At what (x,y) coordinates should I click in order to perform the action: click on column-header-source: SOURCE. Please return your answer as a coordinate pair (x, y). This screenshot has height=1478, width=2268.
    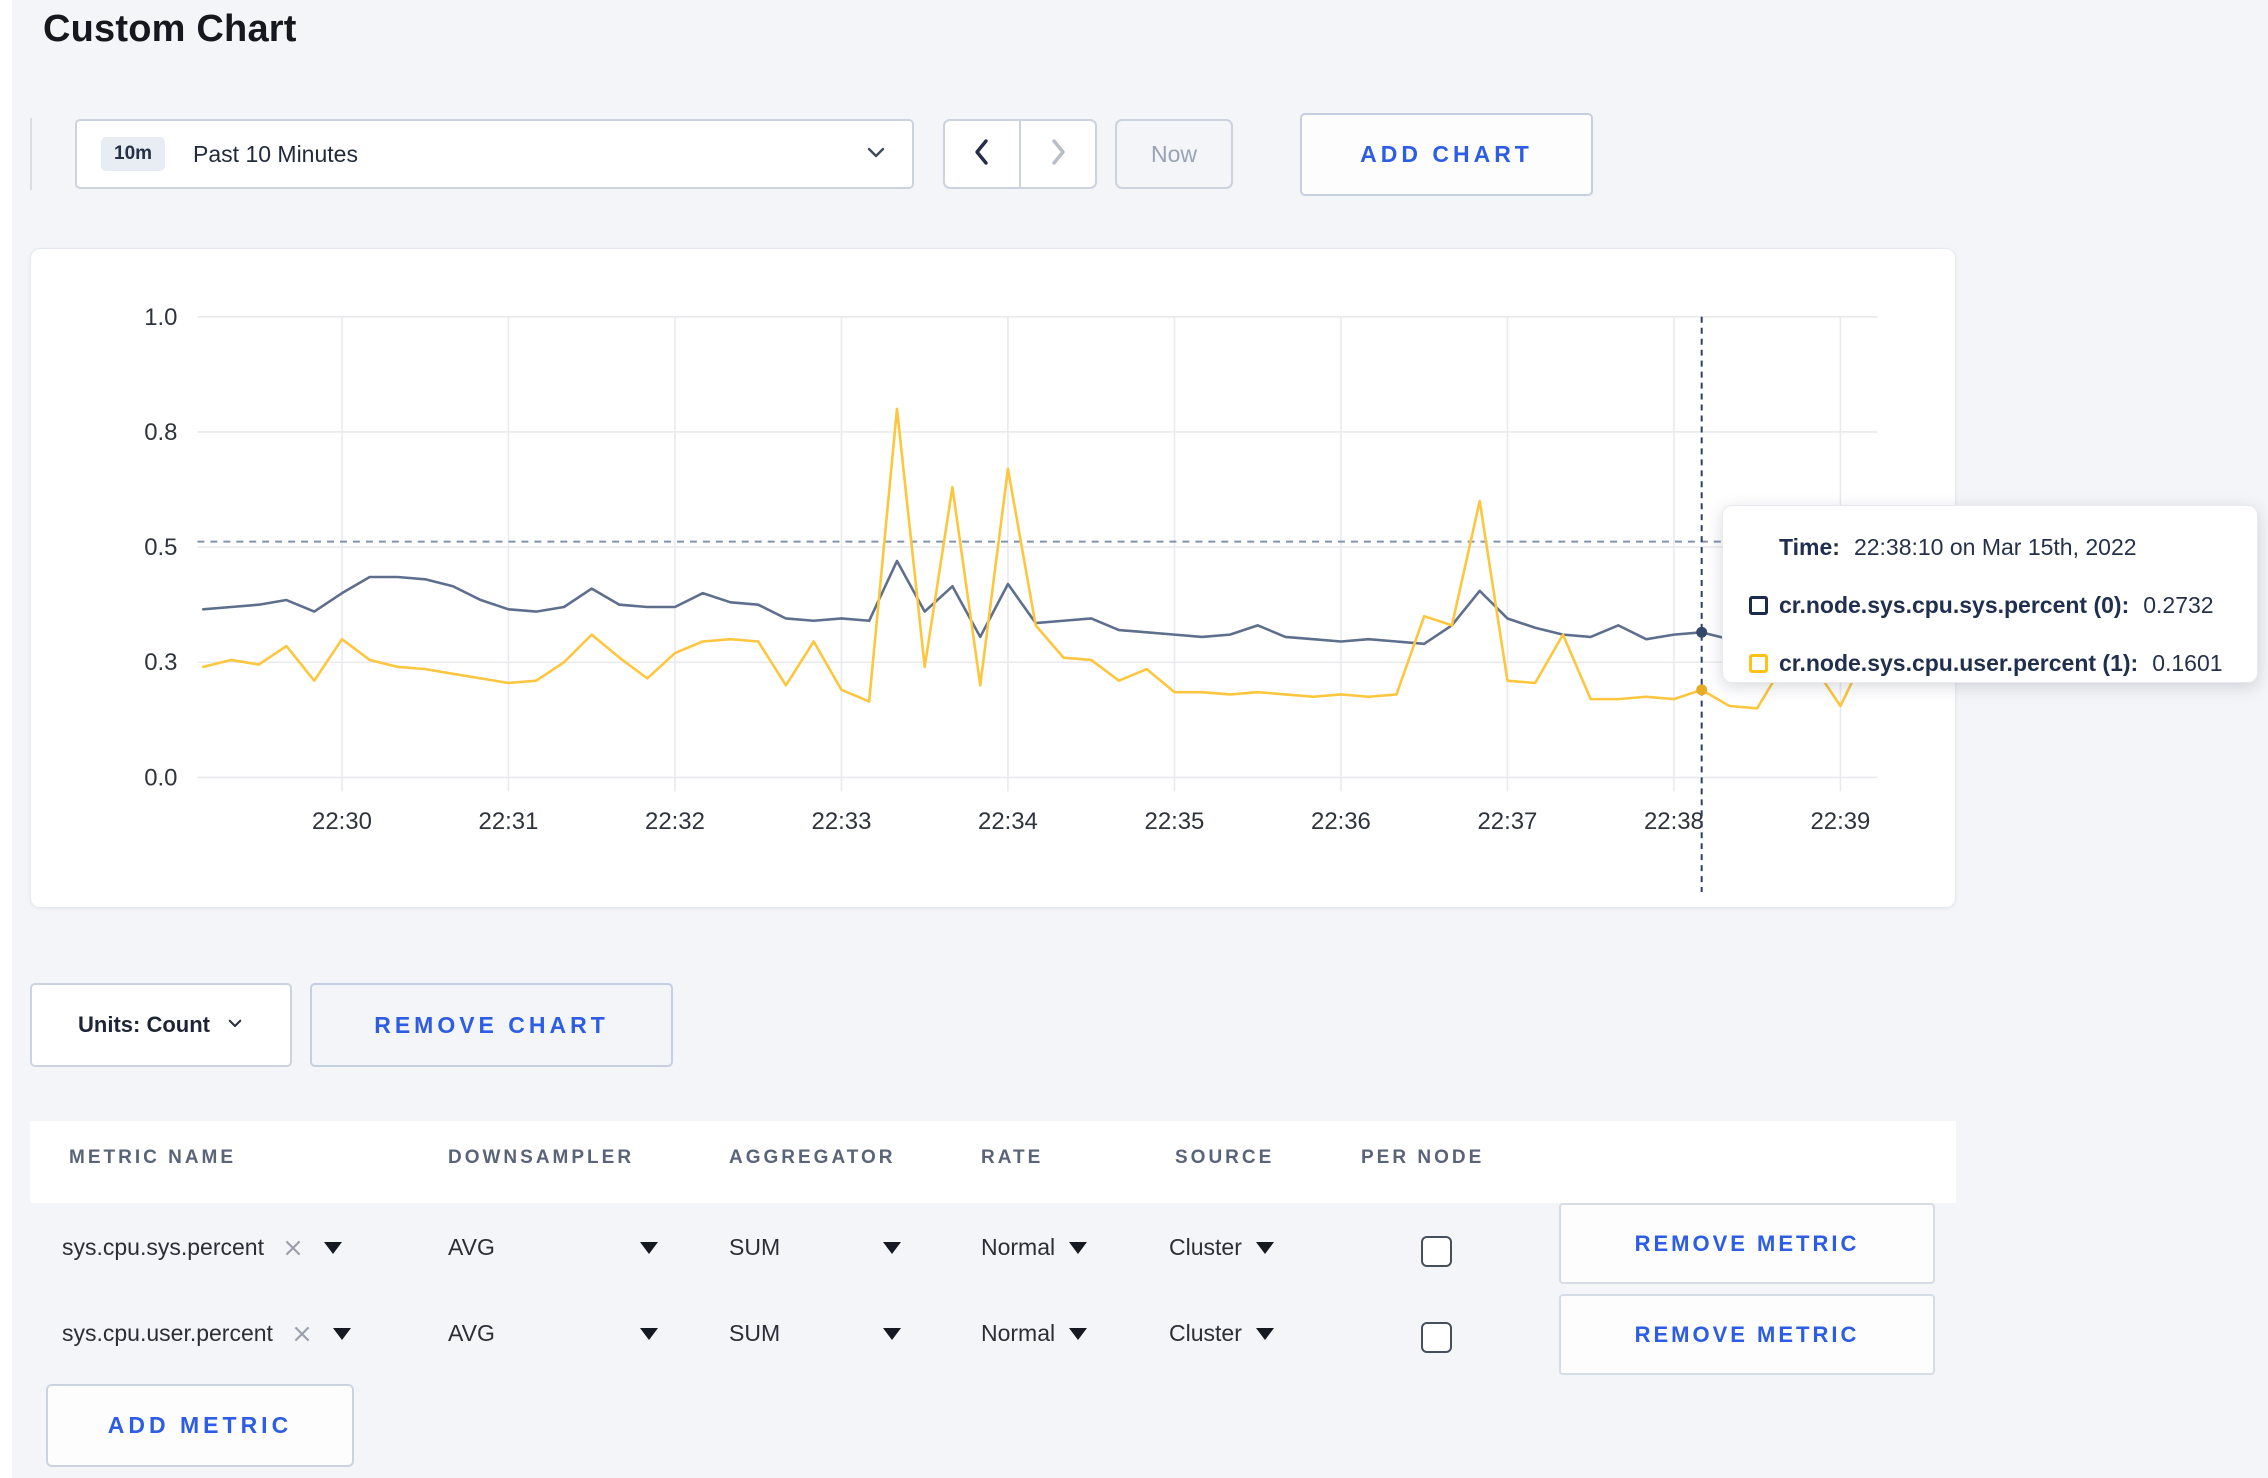
    Looking at the image, I should click on (1225, 1157).